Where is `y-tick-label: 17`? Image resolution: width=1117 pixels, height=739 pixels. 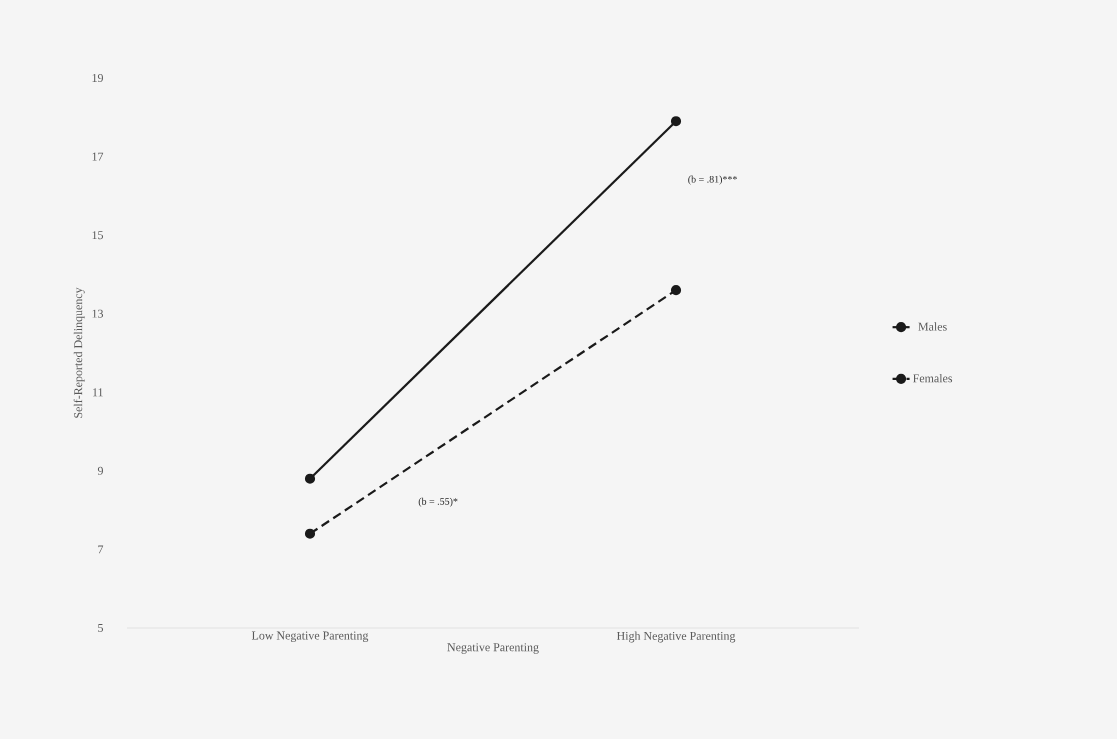 y-tick-label: 17 is located at coordinates (98, 156).